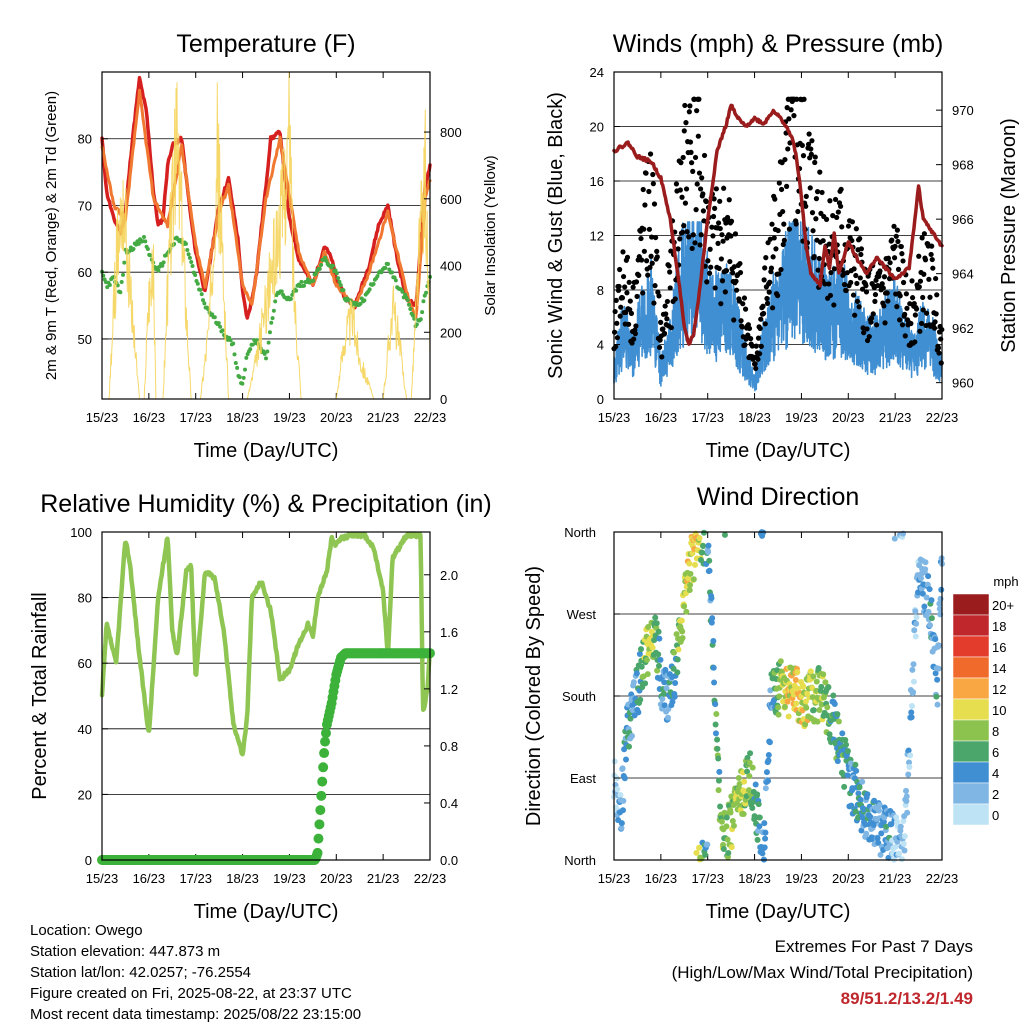 The width and height of the screenshot is (1024, 1025). What do you see at coordinates (754, 417) in the screenshot?
I see `x-tick-label: 18/23` at bounding box center [754, 417].